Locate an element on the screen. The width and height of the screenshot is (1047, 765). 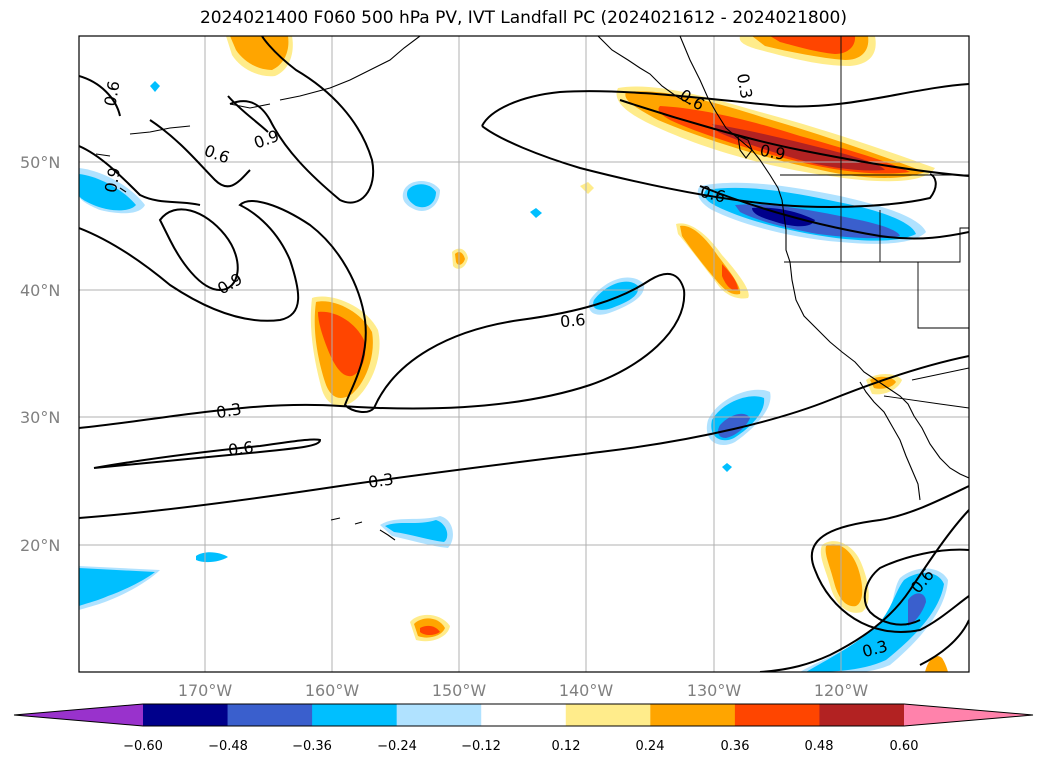
colorbar-tick-label: −0.24 is located at coordinates (397, 746).